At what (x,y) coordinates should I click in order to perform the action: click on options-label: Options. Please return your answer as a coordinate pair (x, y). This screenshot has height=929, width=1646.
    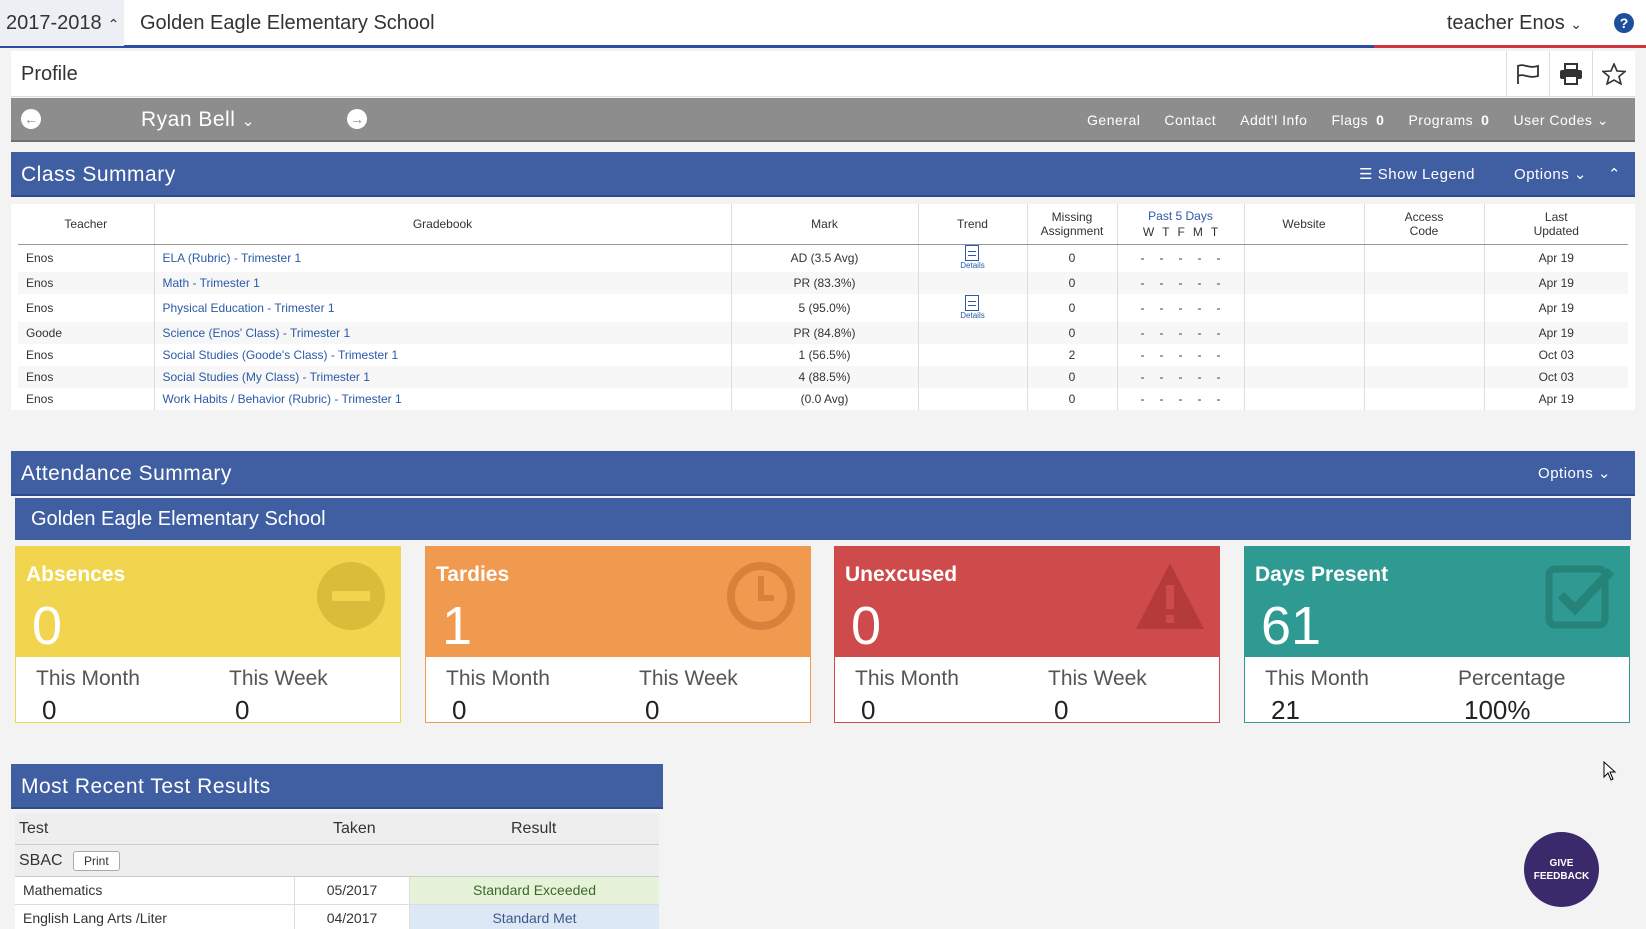
    Looking at the image, I should click on (1542, 174).